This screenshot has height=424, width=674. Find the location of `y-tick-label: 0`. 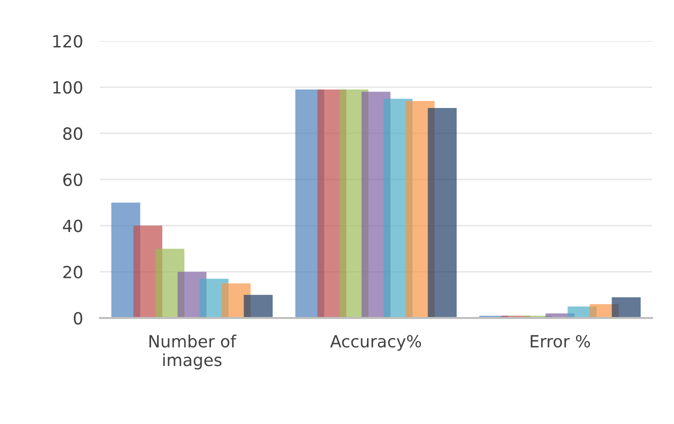

y-tick-label: 0 is located at coordinates (78, 318).